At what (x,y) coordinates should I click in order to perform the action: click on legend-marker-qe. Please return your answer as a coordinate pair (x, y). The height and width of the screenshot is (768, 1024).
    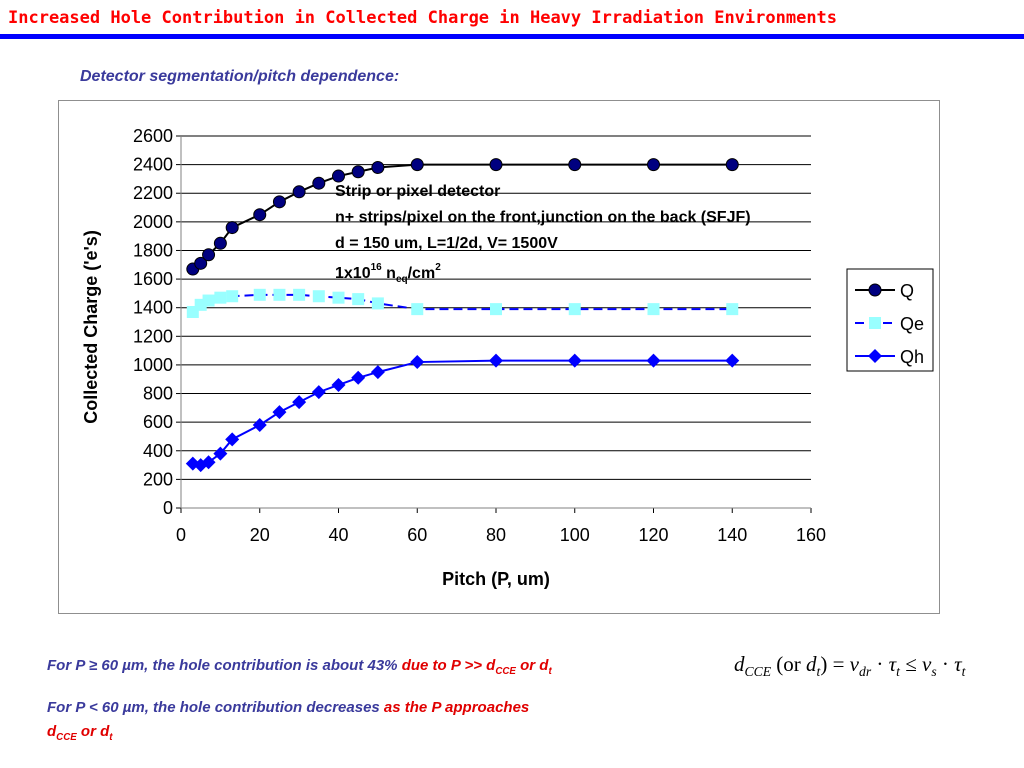
    Looking at the image, I should click on (875, 323).